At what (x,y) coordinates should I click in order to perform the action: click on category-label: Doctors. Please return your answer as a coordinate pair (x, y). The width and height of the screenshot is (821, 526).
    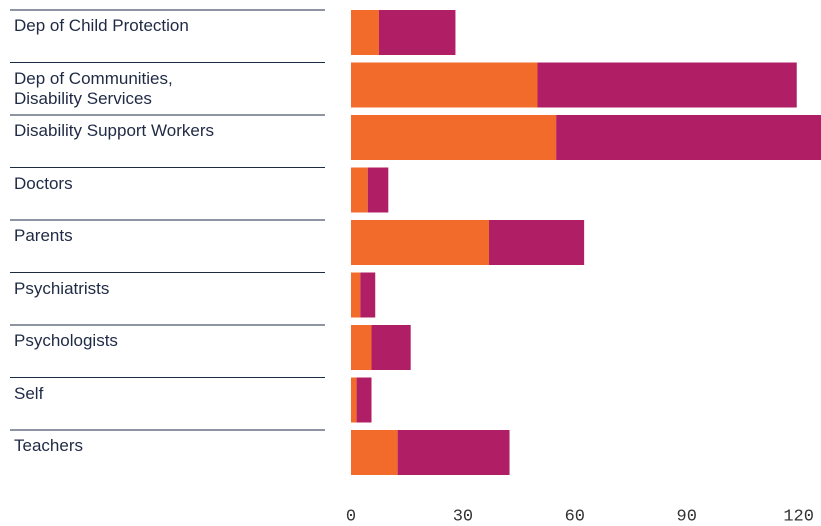
    Looking at the image, I should click on (43, 183).